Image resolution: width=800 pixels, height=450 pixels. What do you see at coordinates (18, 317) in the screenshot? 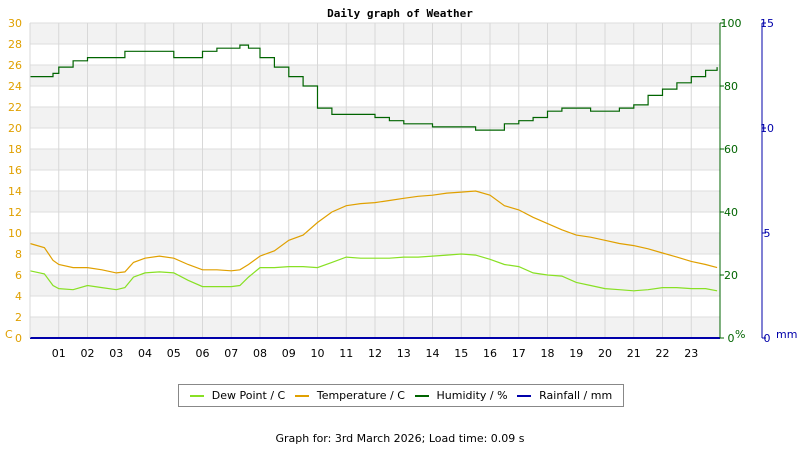
I see `temperature-tick-label: 2` at bounding box center [18, 317].